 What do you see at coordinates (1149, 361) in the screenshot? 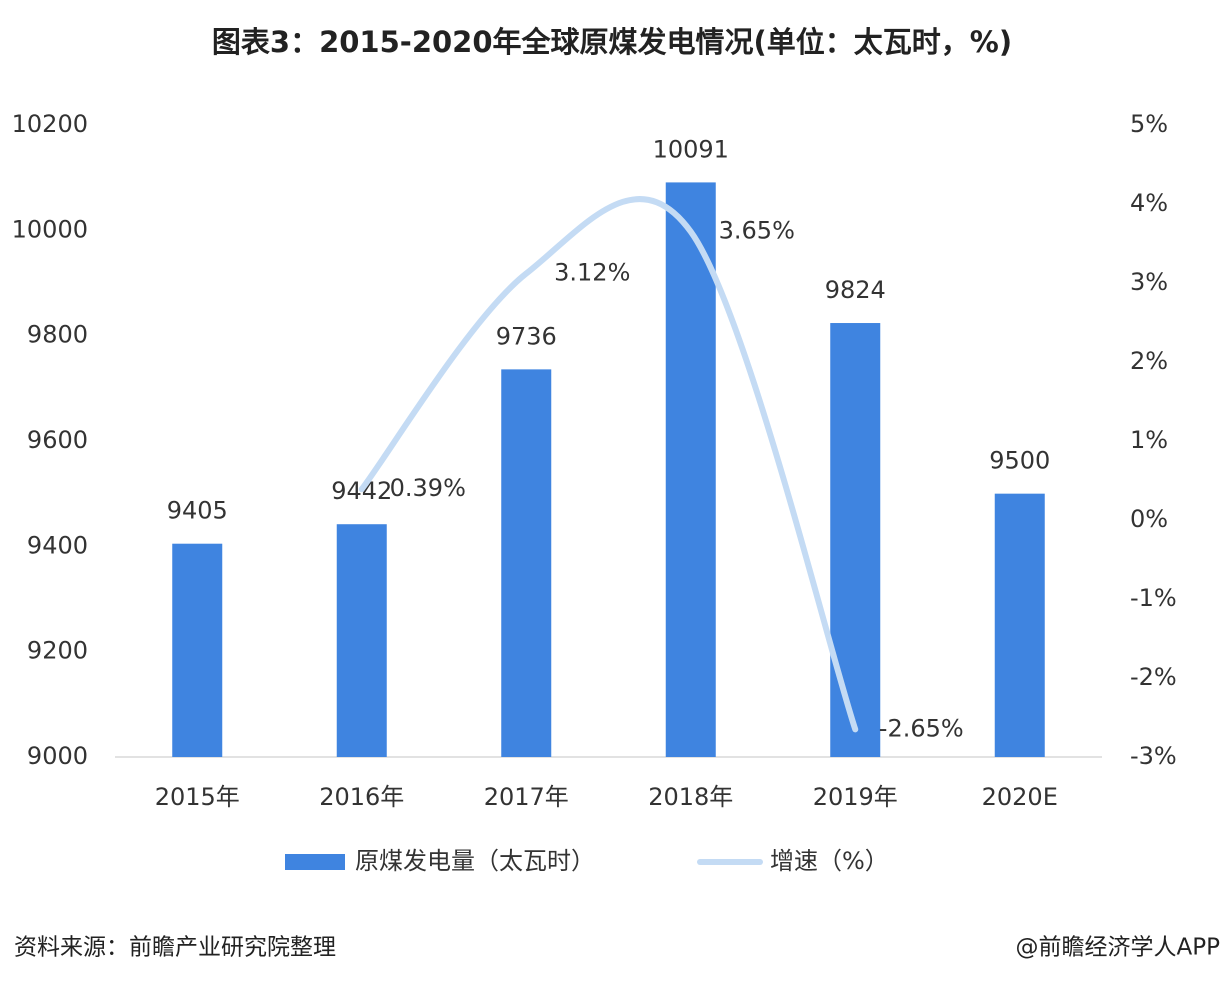
I see `y2-tick-label: 2%` at bounding box center [1149, 361].